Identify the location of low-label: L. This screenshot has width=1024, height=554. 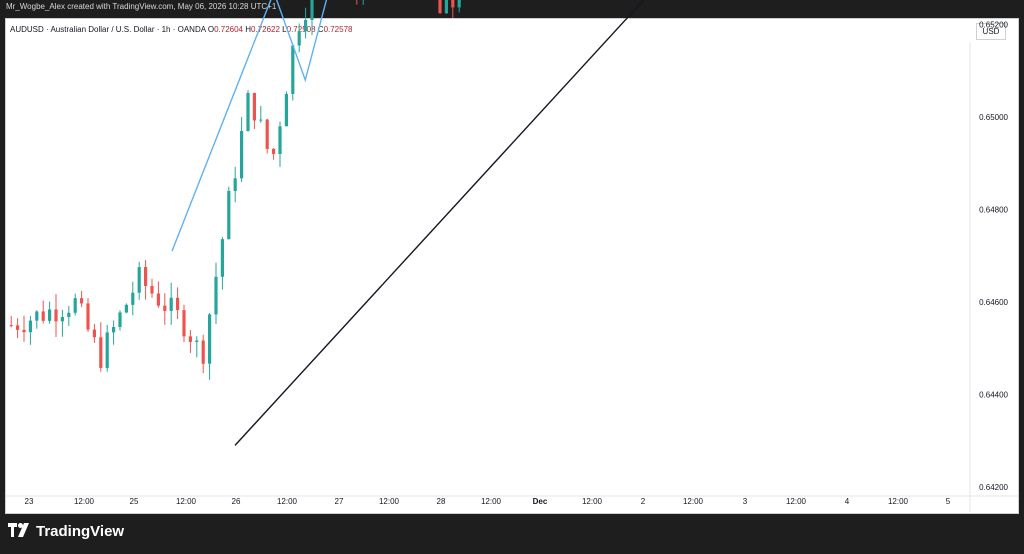
(284, 29).